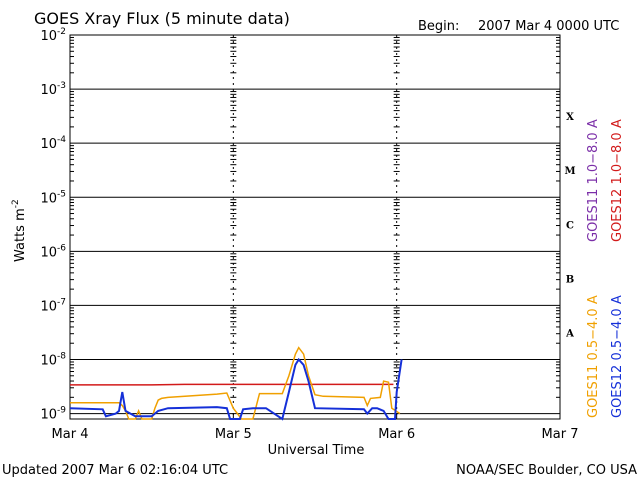 This screenshot has height=480, width=640. Describe the element at coordinates (569, 333) in the screenshot. I see `flare-class-a: A` at that location.